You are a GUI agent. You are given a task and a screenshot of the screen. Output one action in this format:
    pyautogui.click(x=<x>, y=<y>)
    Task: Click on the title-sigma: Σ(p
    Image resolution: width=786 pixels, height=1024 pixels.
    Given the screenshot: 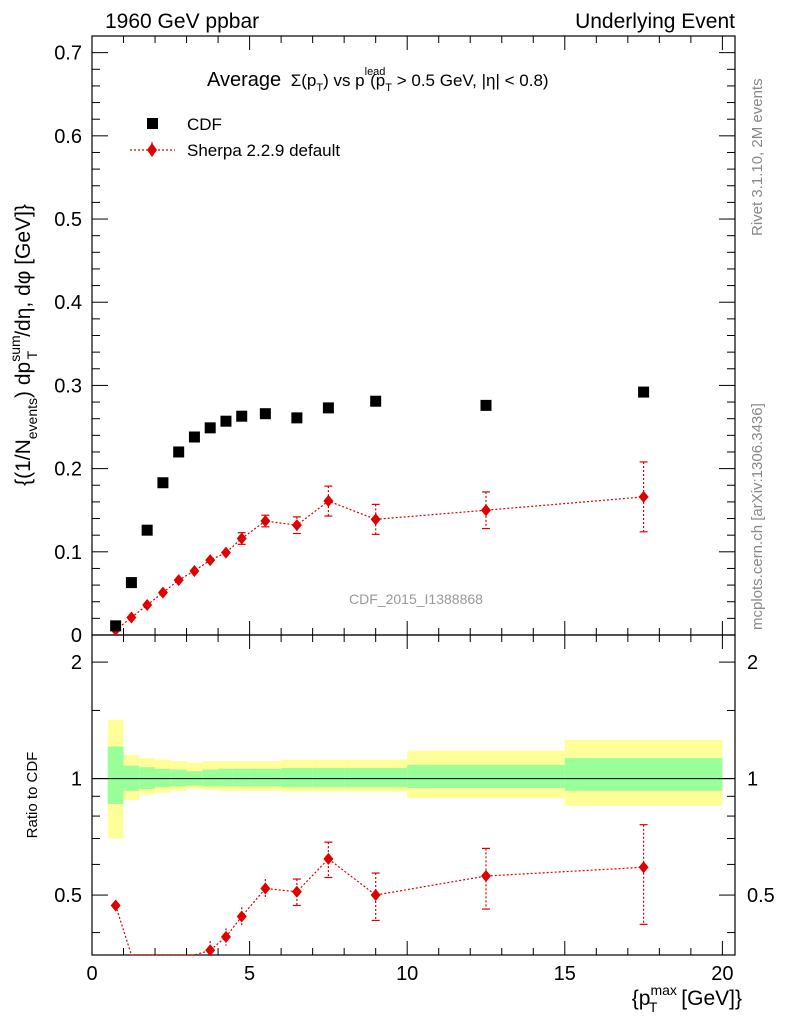 What is the action you would take?
    pyautogui.click(x=304, y=80)
    